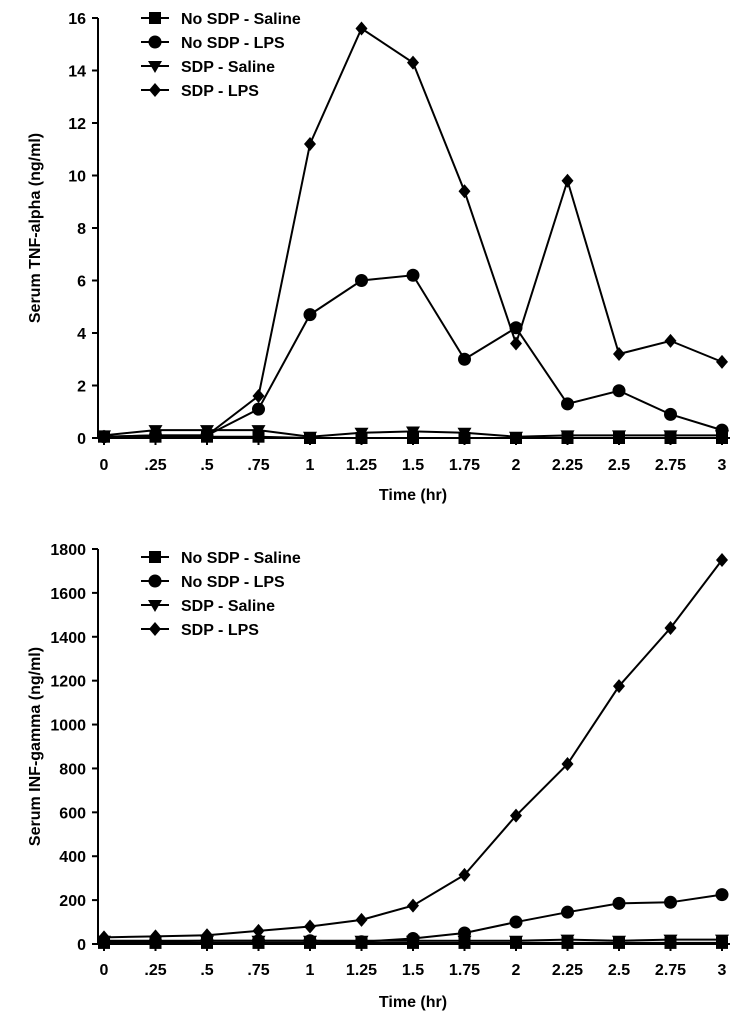 The width and height of the screenshot is (736, 1036). What do you see at coordinates (35, 228) in the screenshot?
I see `y-axis-title: Serum TNF-alpha (ng/ml)` at bounding box center [35, 228].